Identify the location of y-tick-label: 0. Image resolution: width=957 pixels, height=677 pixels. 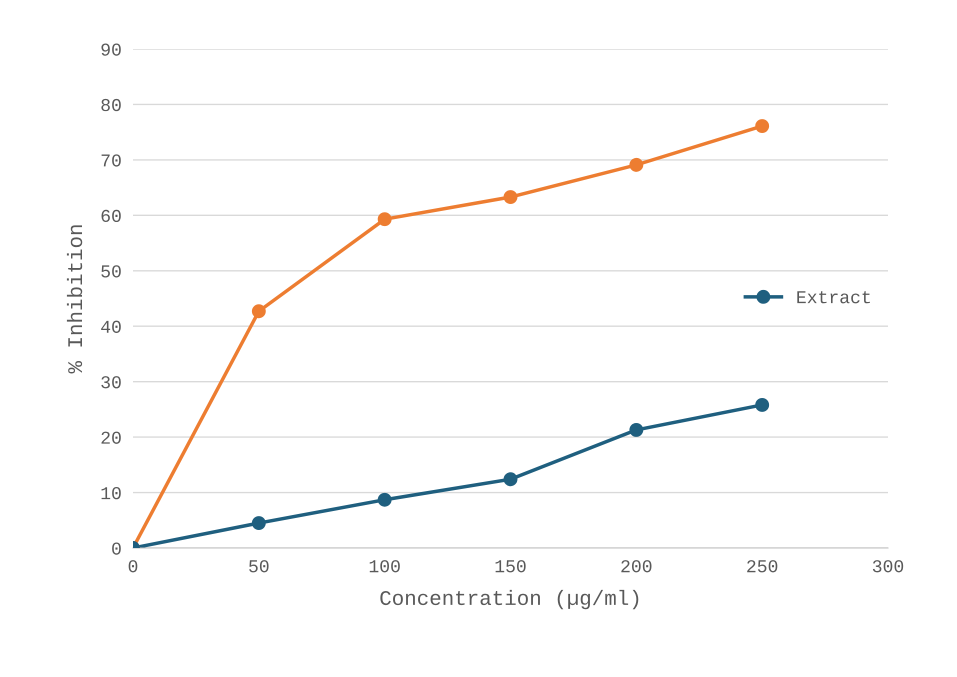
(116, 548).